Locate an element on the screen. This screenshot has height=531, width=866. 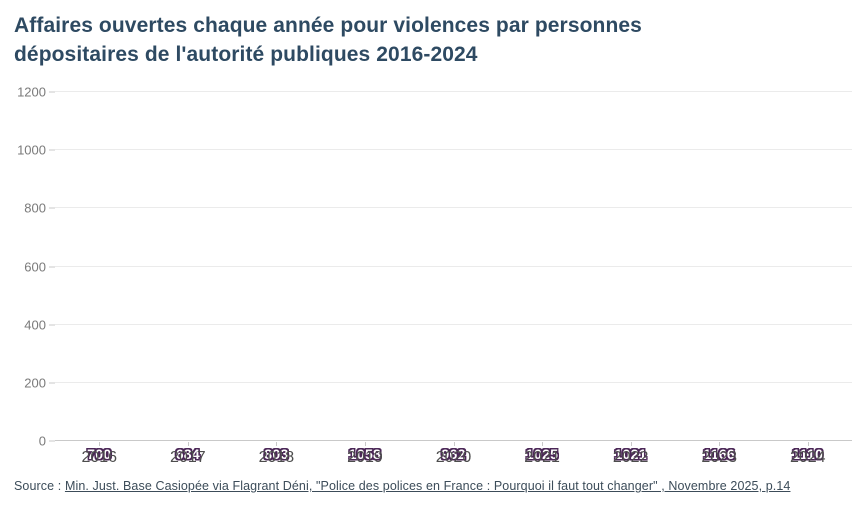
y-tick-label: 600 is located at coordinates (35, 266).